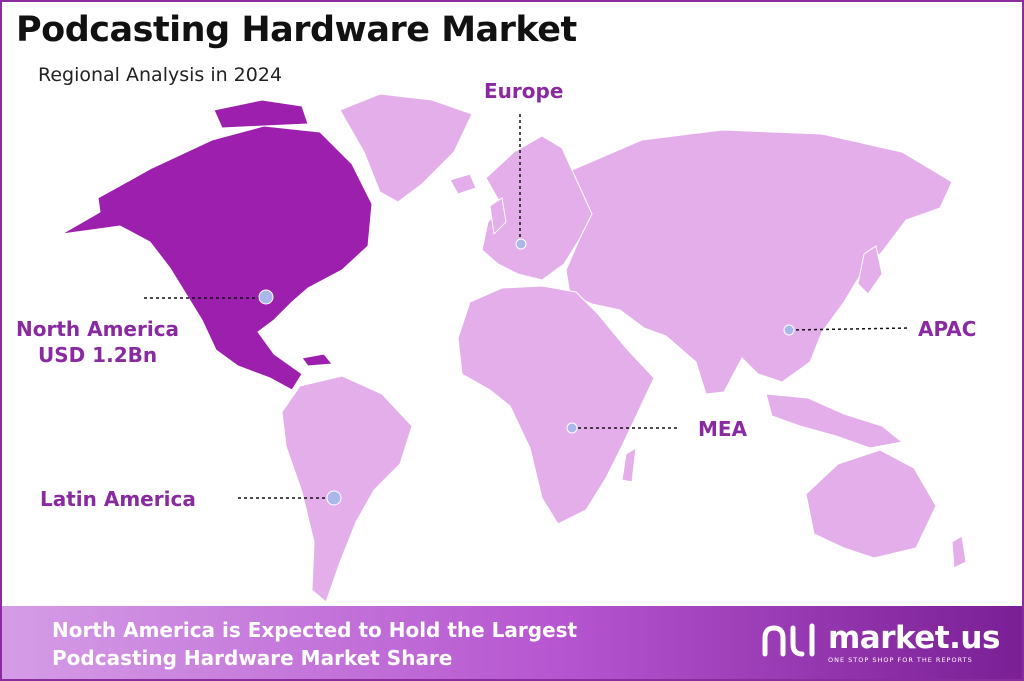  Describe the element at coordinates (524, 91) in the screenshot. I see `region-label-europe: Europe` at that location.